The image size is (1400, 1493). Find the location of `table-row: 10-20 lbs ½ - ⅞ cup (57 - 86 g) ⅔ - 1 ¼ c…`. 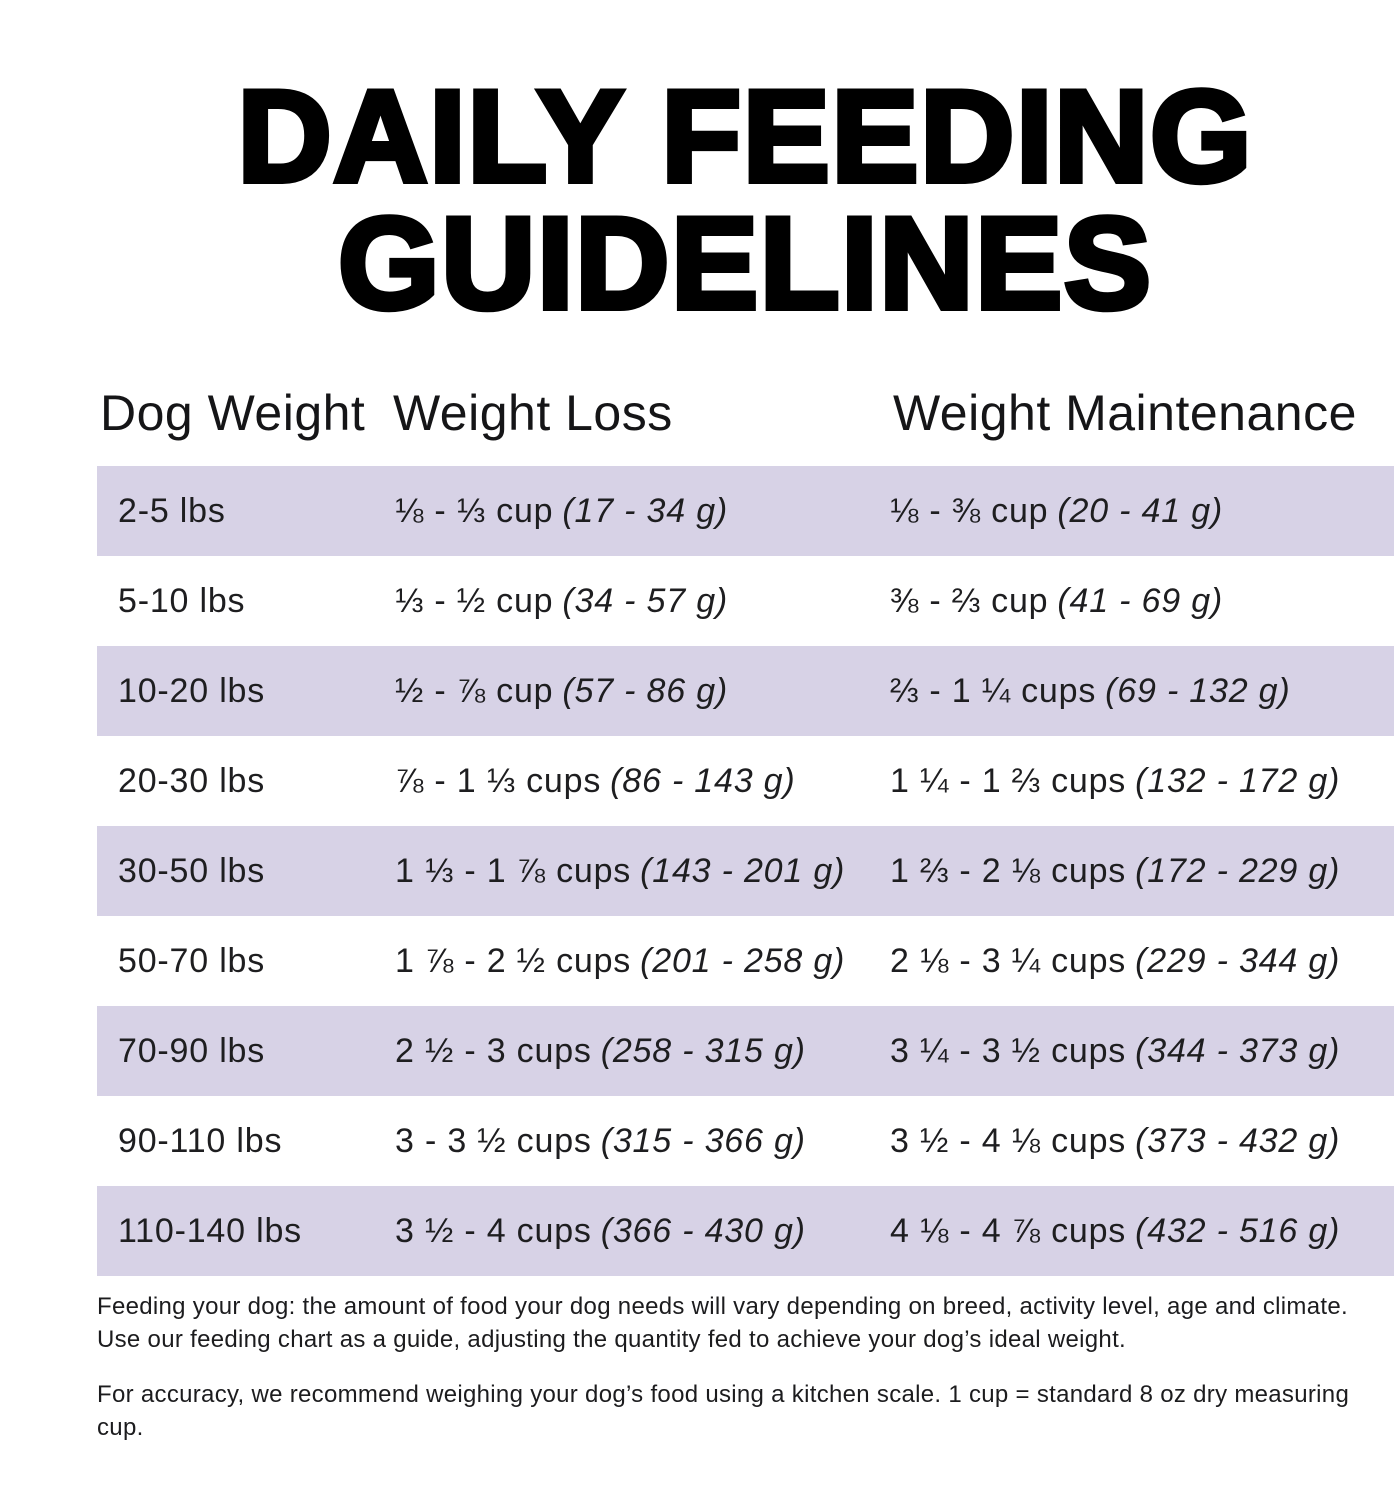

table-row: 10-20 lbs ½ - ⅞ cup (57 - 86 g) ⅔ - 1 ¼ c… is located at coordinates (745, 691).